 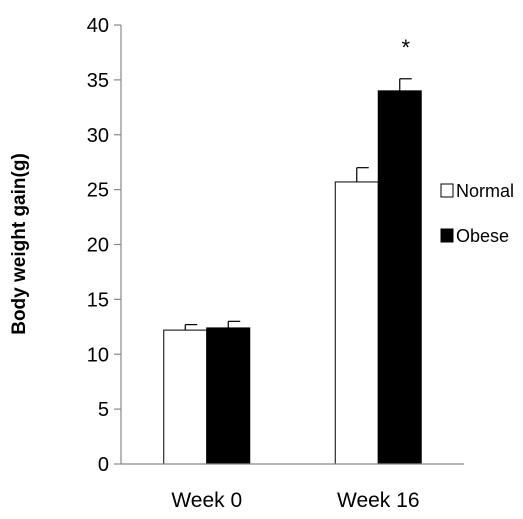 What do you see at coordinates (482, 236) in the screenshot?
I see `legend-label-obese: Obese` at bounding box center [482, 236].